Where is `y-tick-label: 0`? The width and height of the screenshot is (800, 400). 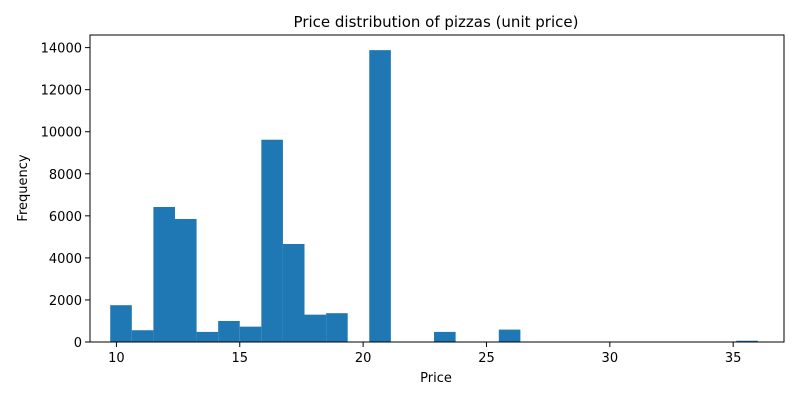 y-tick-label: 0 is located at coordinates (78, 343).